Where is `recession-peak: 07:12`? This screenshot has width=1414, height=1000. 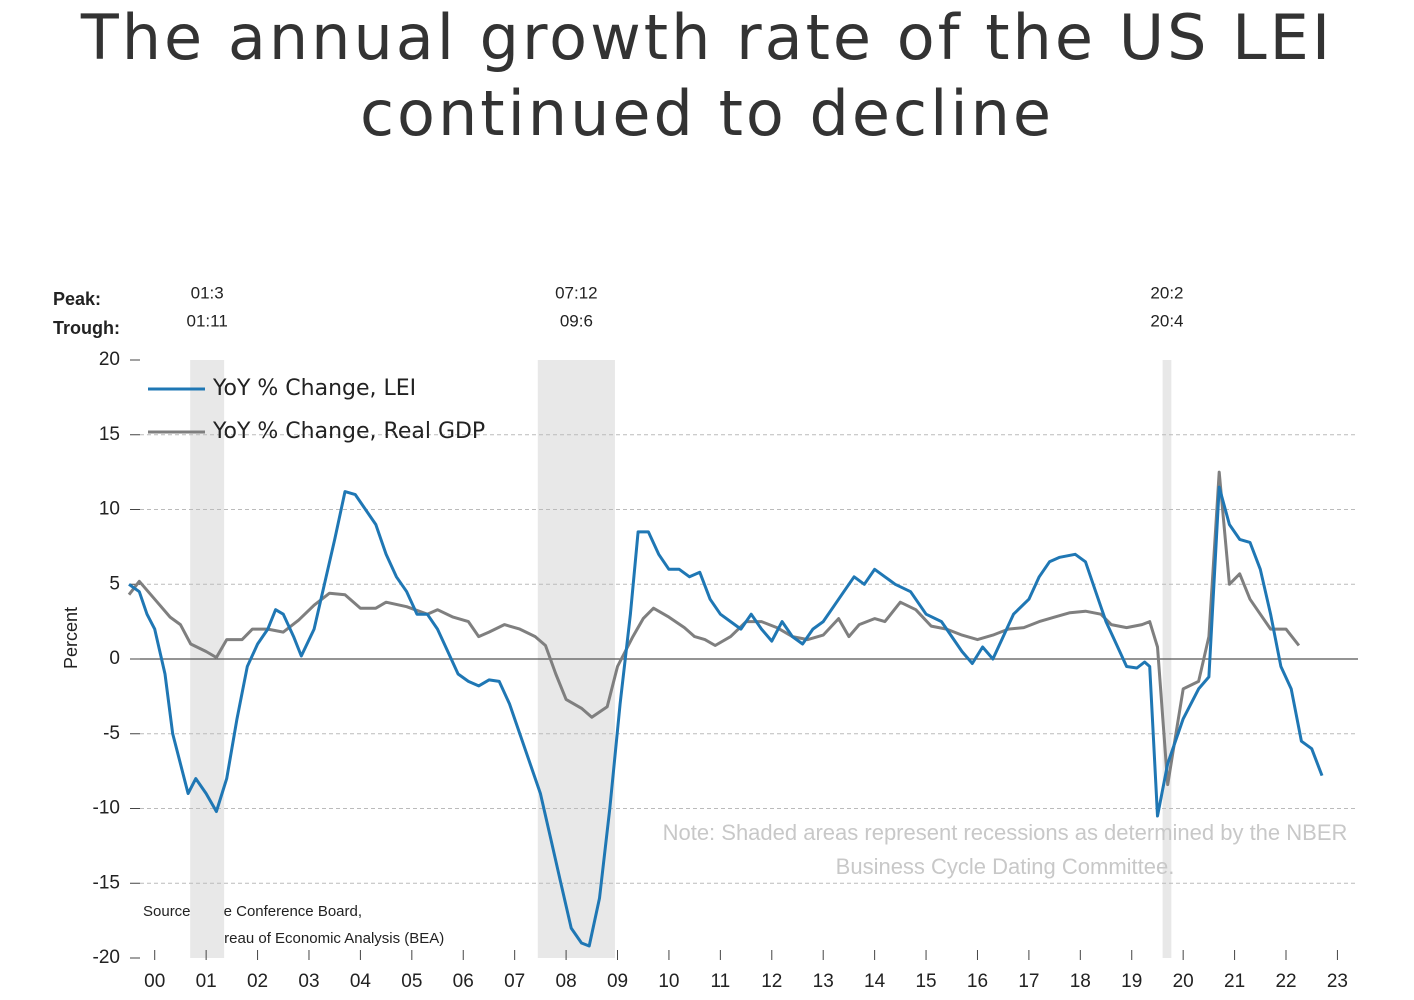
recession-peak: 07:12 is located at coordinates (576, 292).